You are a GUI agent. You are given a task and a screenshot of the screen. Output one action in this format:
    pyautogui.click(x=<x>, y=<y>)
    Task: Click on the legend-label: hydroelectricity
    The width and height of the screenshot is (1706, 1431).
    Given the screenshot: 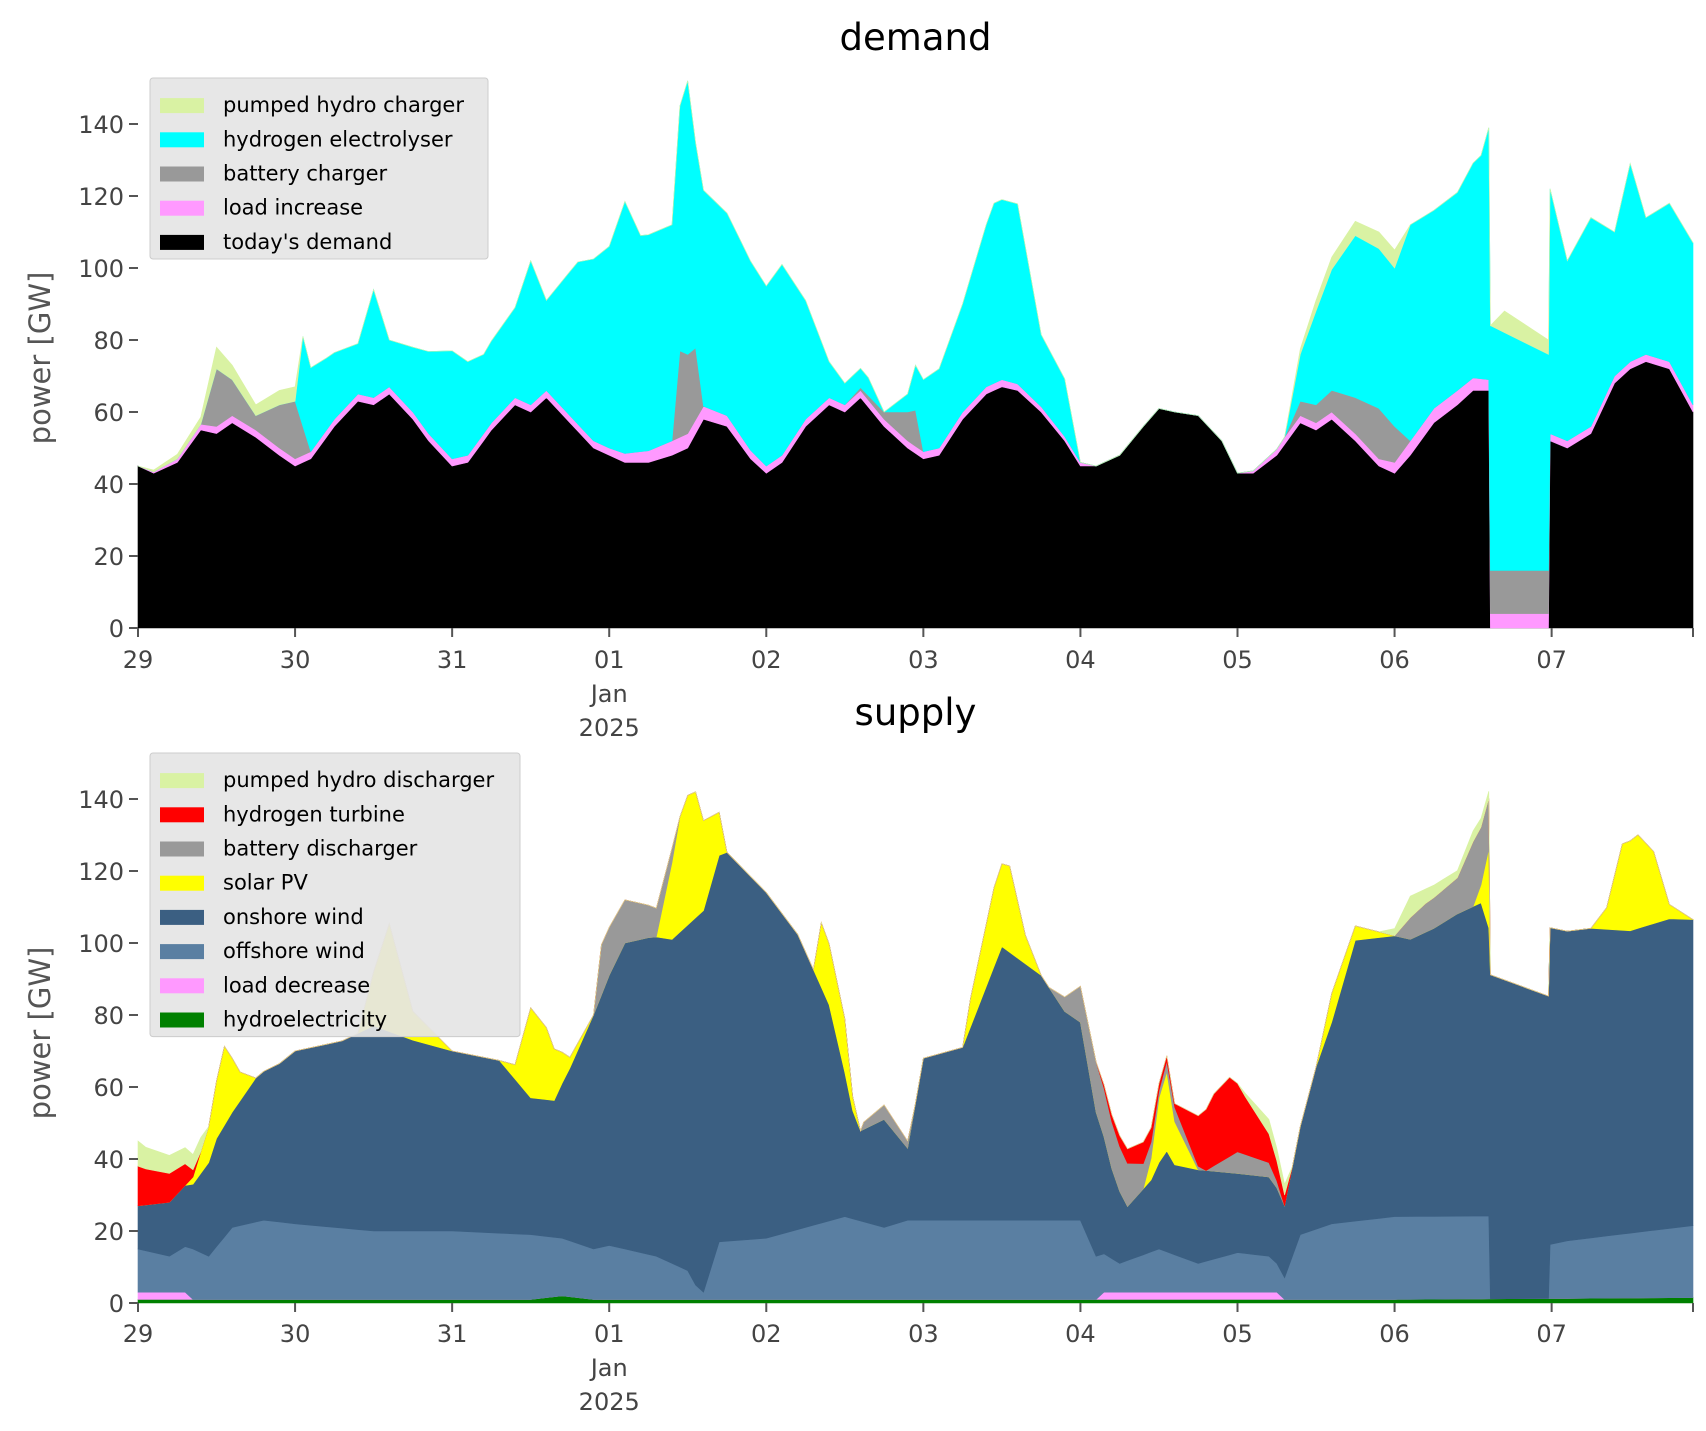 What is the action you would take?
    pyautogui.click(x=305, y=1020)
    